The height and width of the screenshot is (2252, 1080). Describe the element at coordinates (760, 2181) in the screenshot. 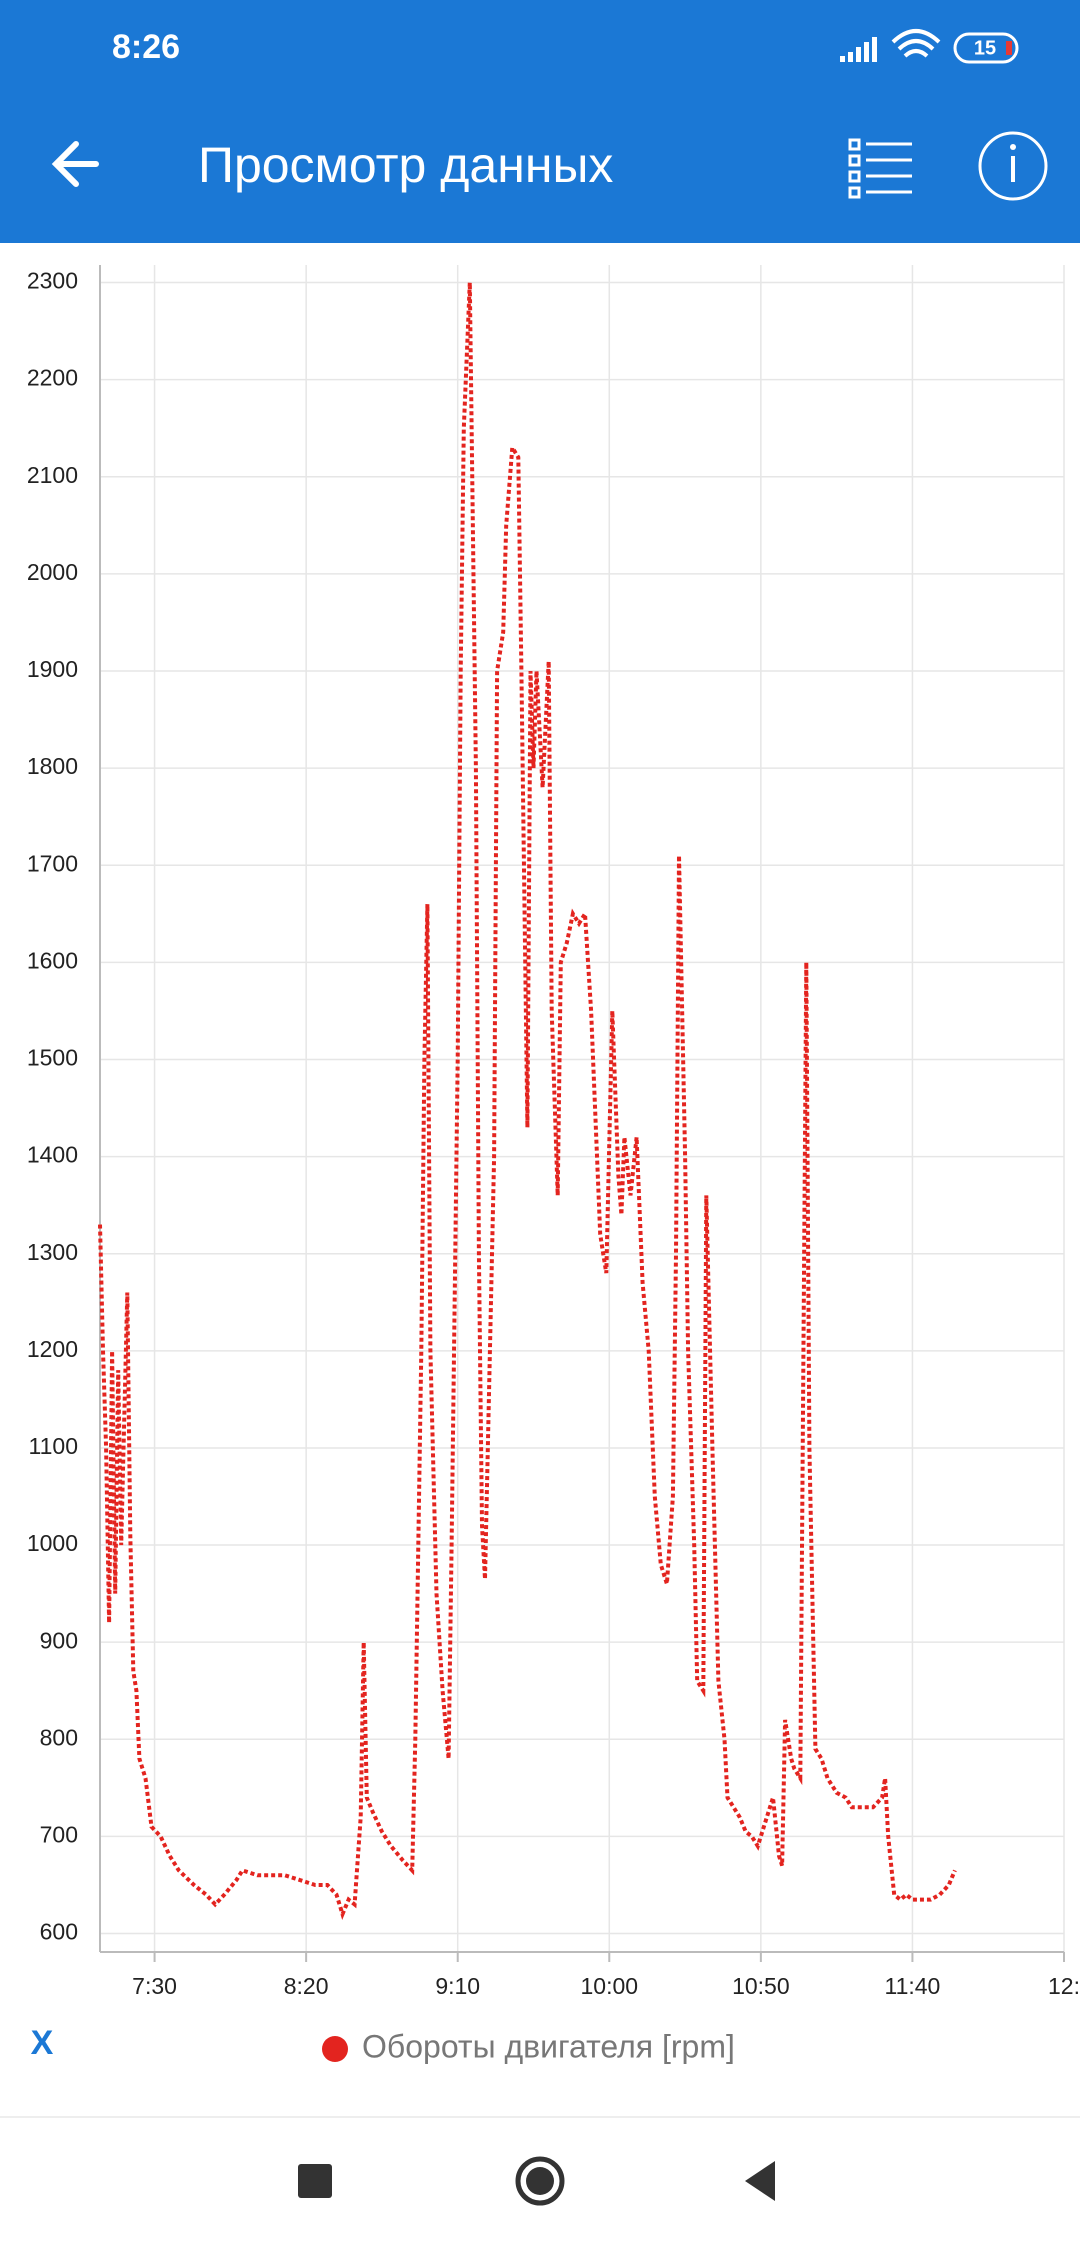

I see `back-nav-button` at that location.